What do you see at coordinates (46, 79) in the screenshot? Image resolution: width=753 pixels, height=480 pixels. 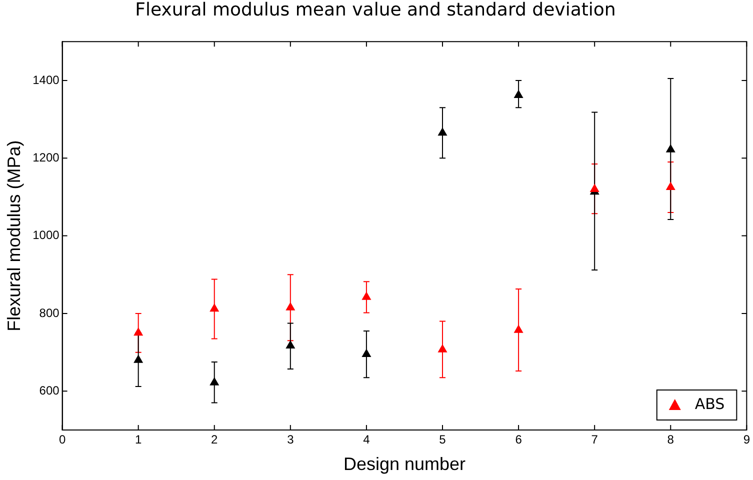 I see `y-tick-label: 1400` at bounding box center [46, 79].